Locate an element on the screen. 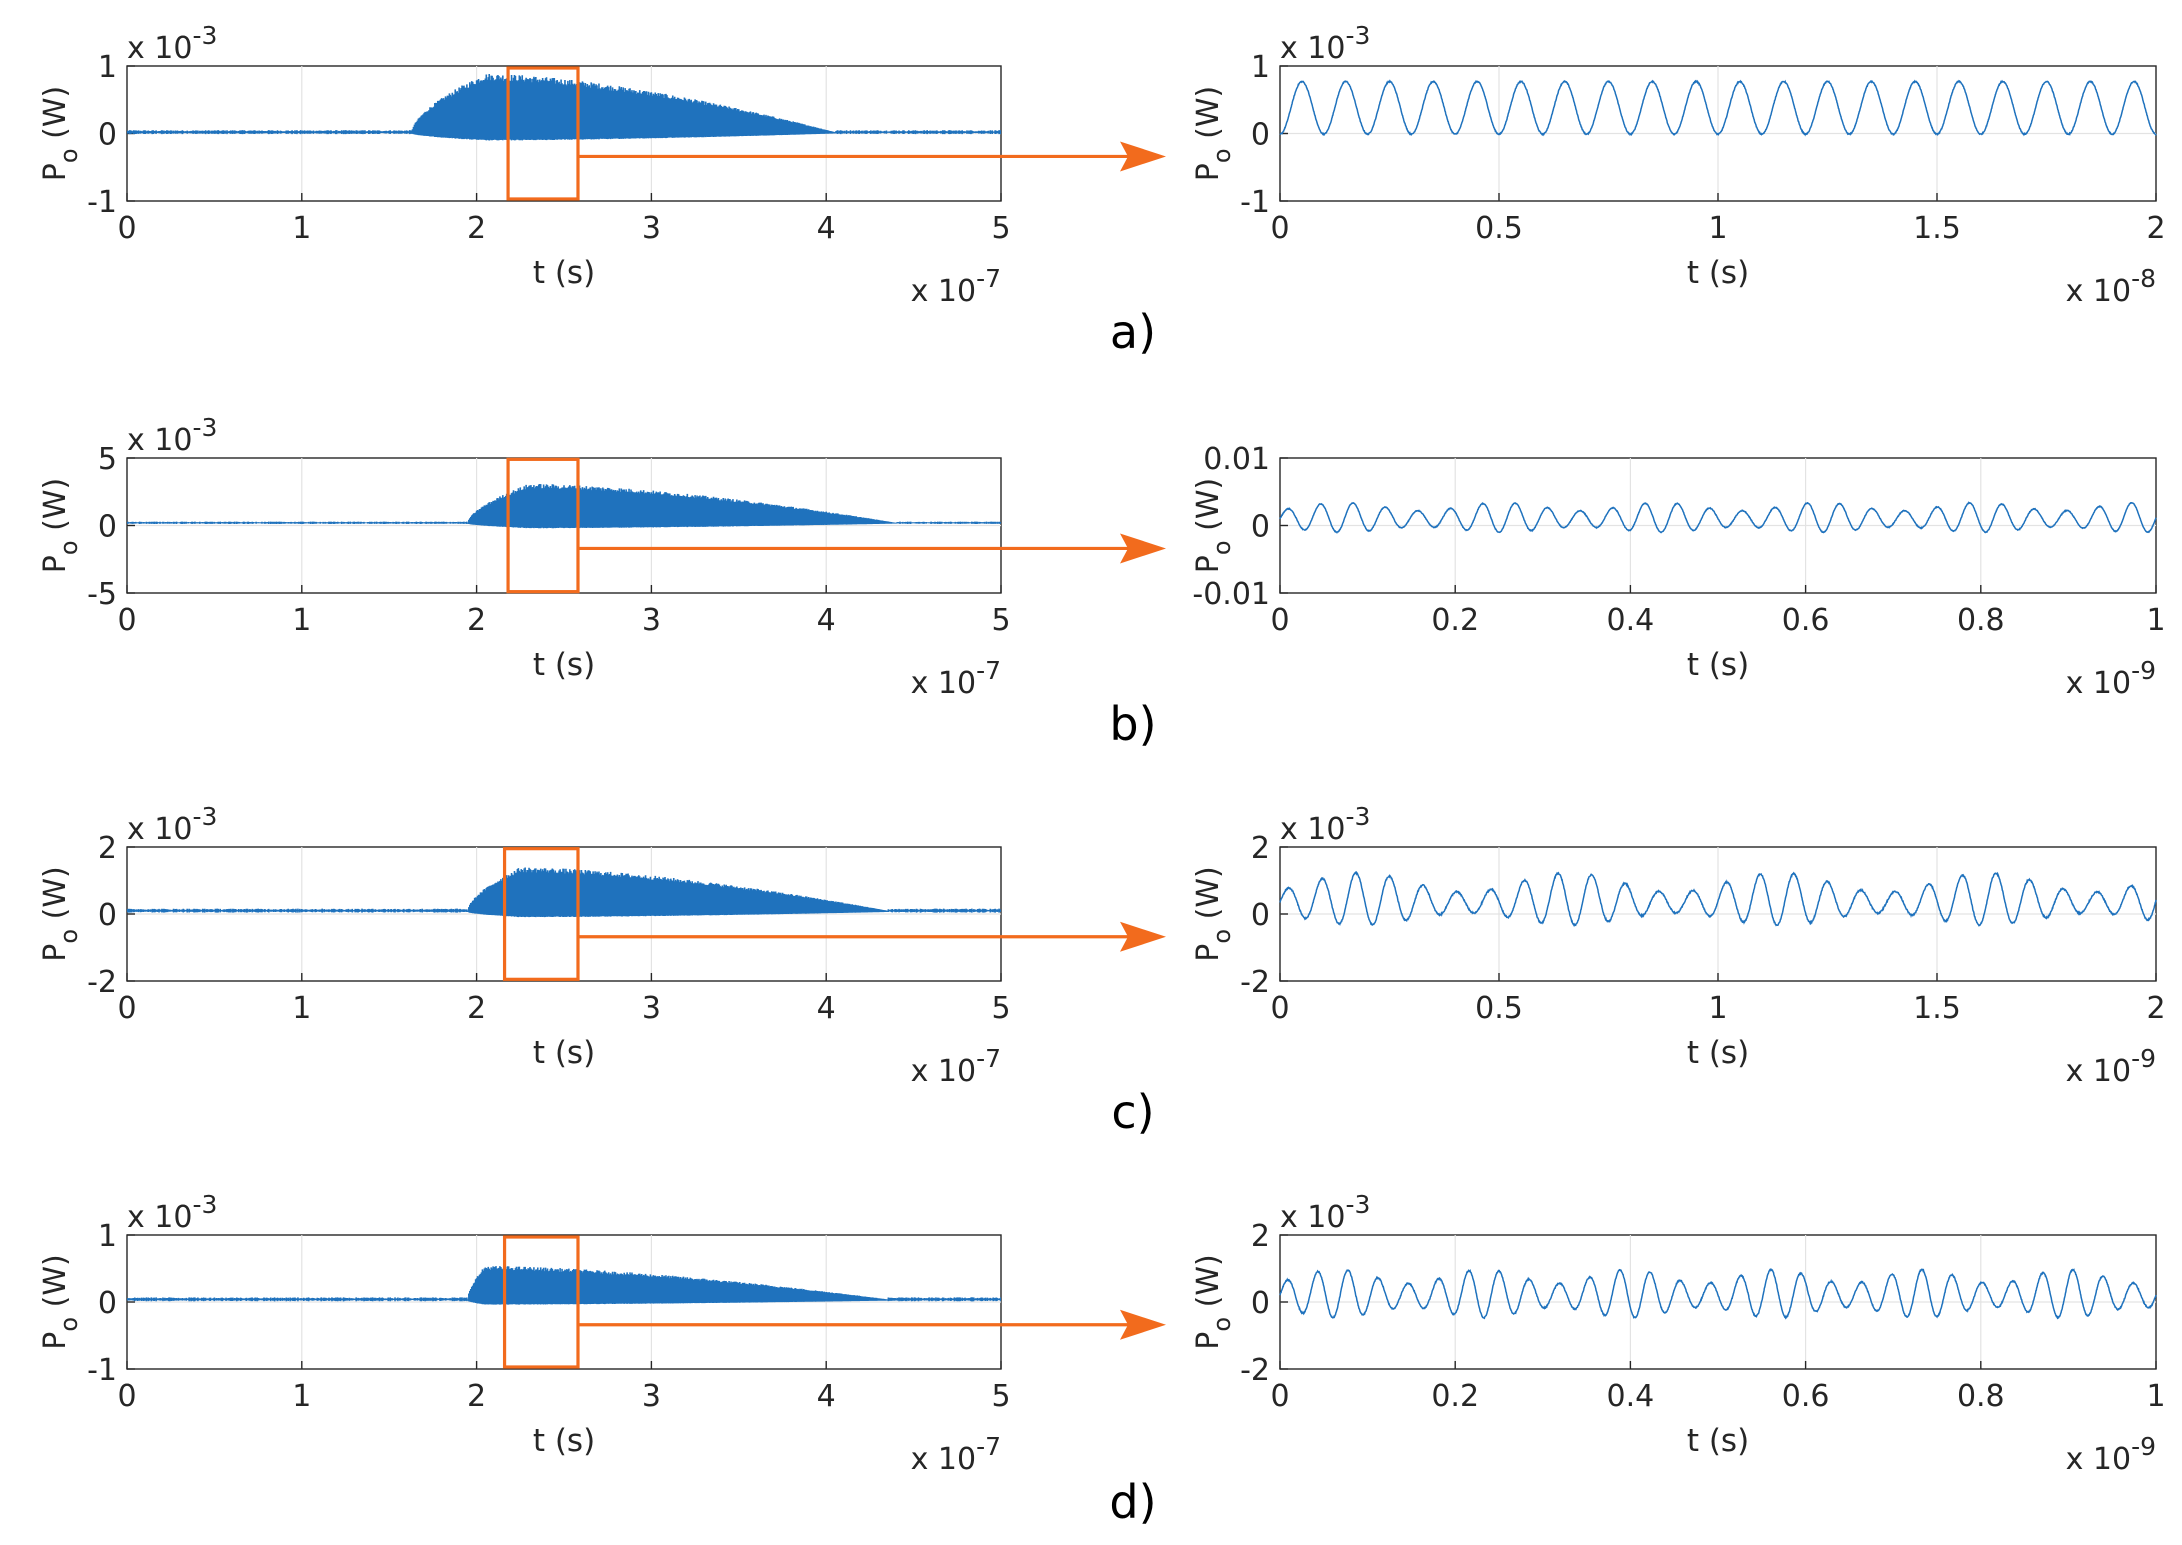 The image size is (2182, 1545). panel-c-left-xtick-label: 3 is located at coordinates (651, 1008).